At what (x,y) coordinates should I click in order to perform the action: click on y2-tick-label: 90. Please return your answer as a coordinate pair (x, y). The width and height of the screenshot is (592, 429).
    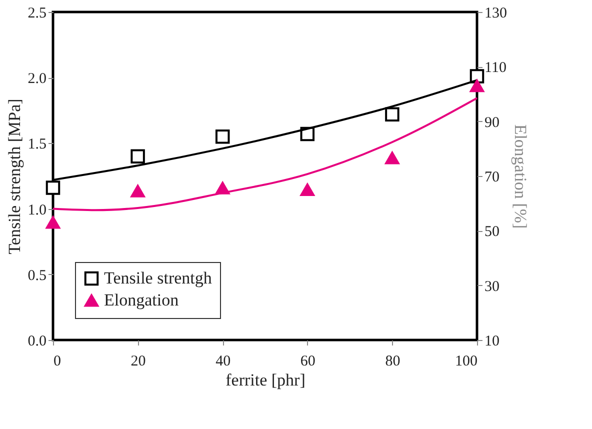
    Looking at the image, I should click on (492, 122).